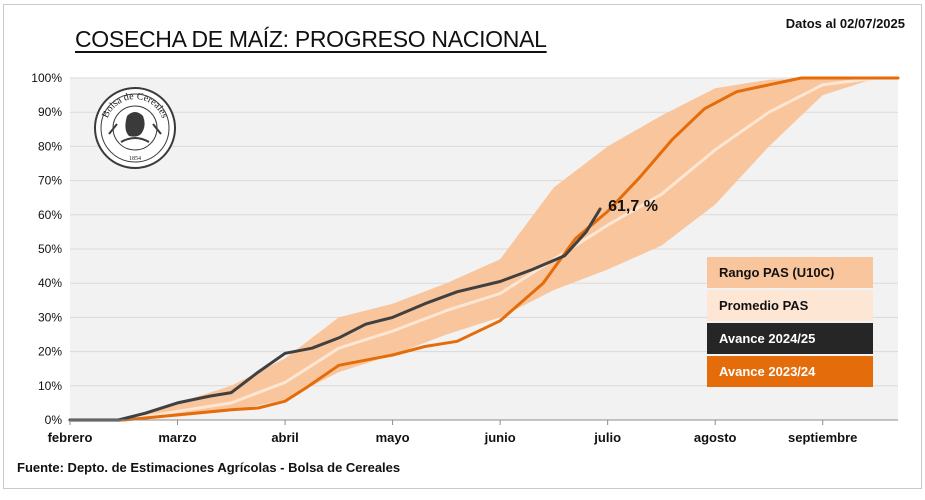 This screenshot has height=500, width=925. What do you see at coordinates (177, 437) in the screenshot?
I see `x-tick-label: marzo` at bounding box center [177, 437].